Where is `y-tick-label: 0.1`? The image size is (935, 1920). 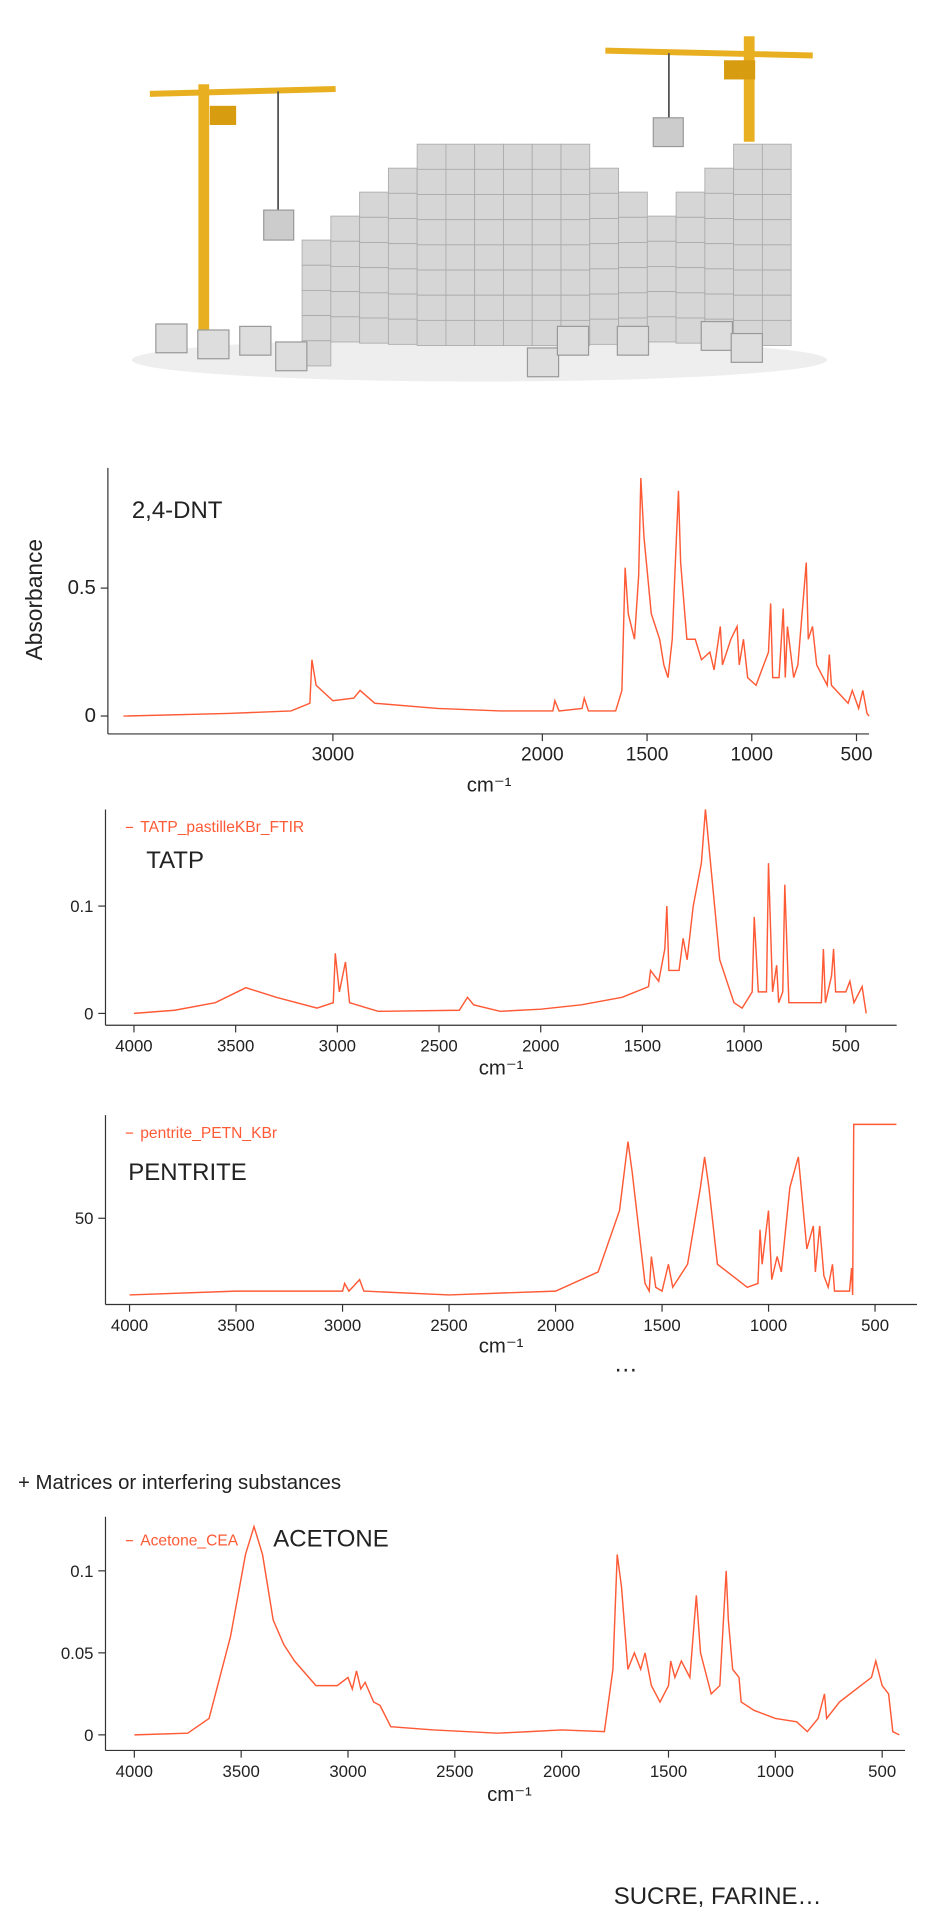
y-tick-label: 0.1 is located at coordinates (81, 1571).